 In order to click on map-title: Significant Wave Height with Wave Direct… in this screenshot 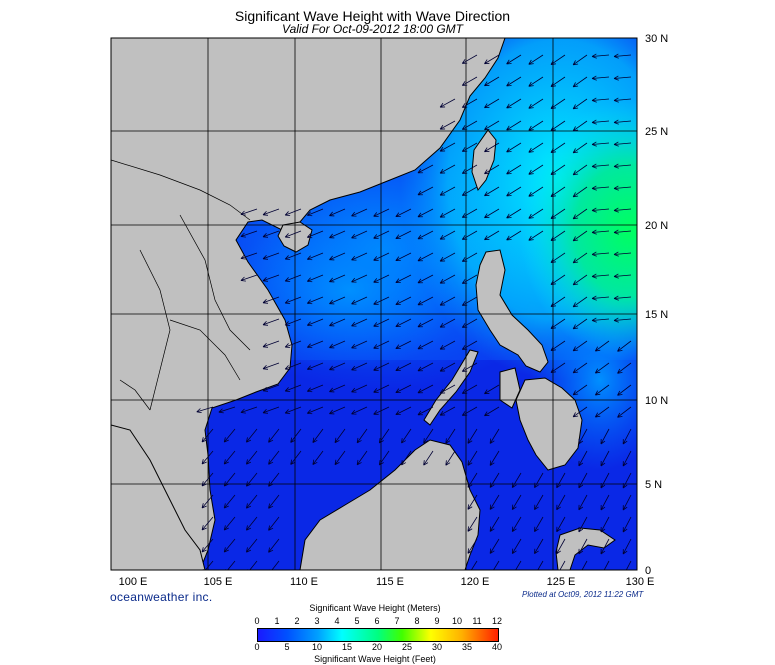, I will do `click(372, 16)`.